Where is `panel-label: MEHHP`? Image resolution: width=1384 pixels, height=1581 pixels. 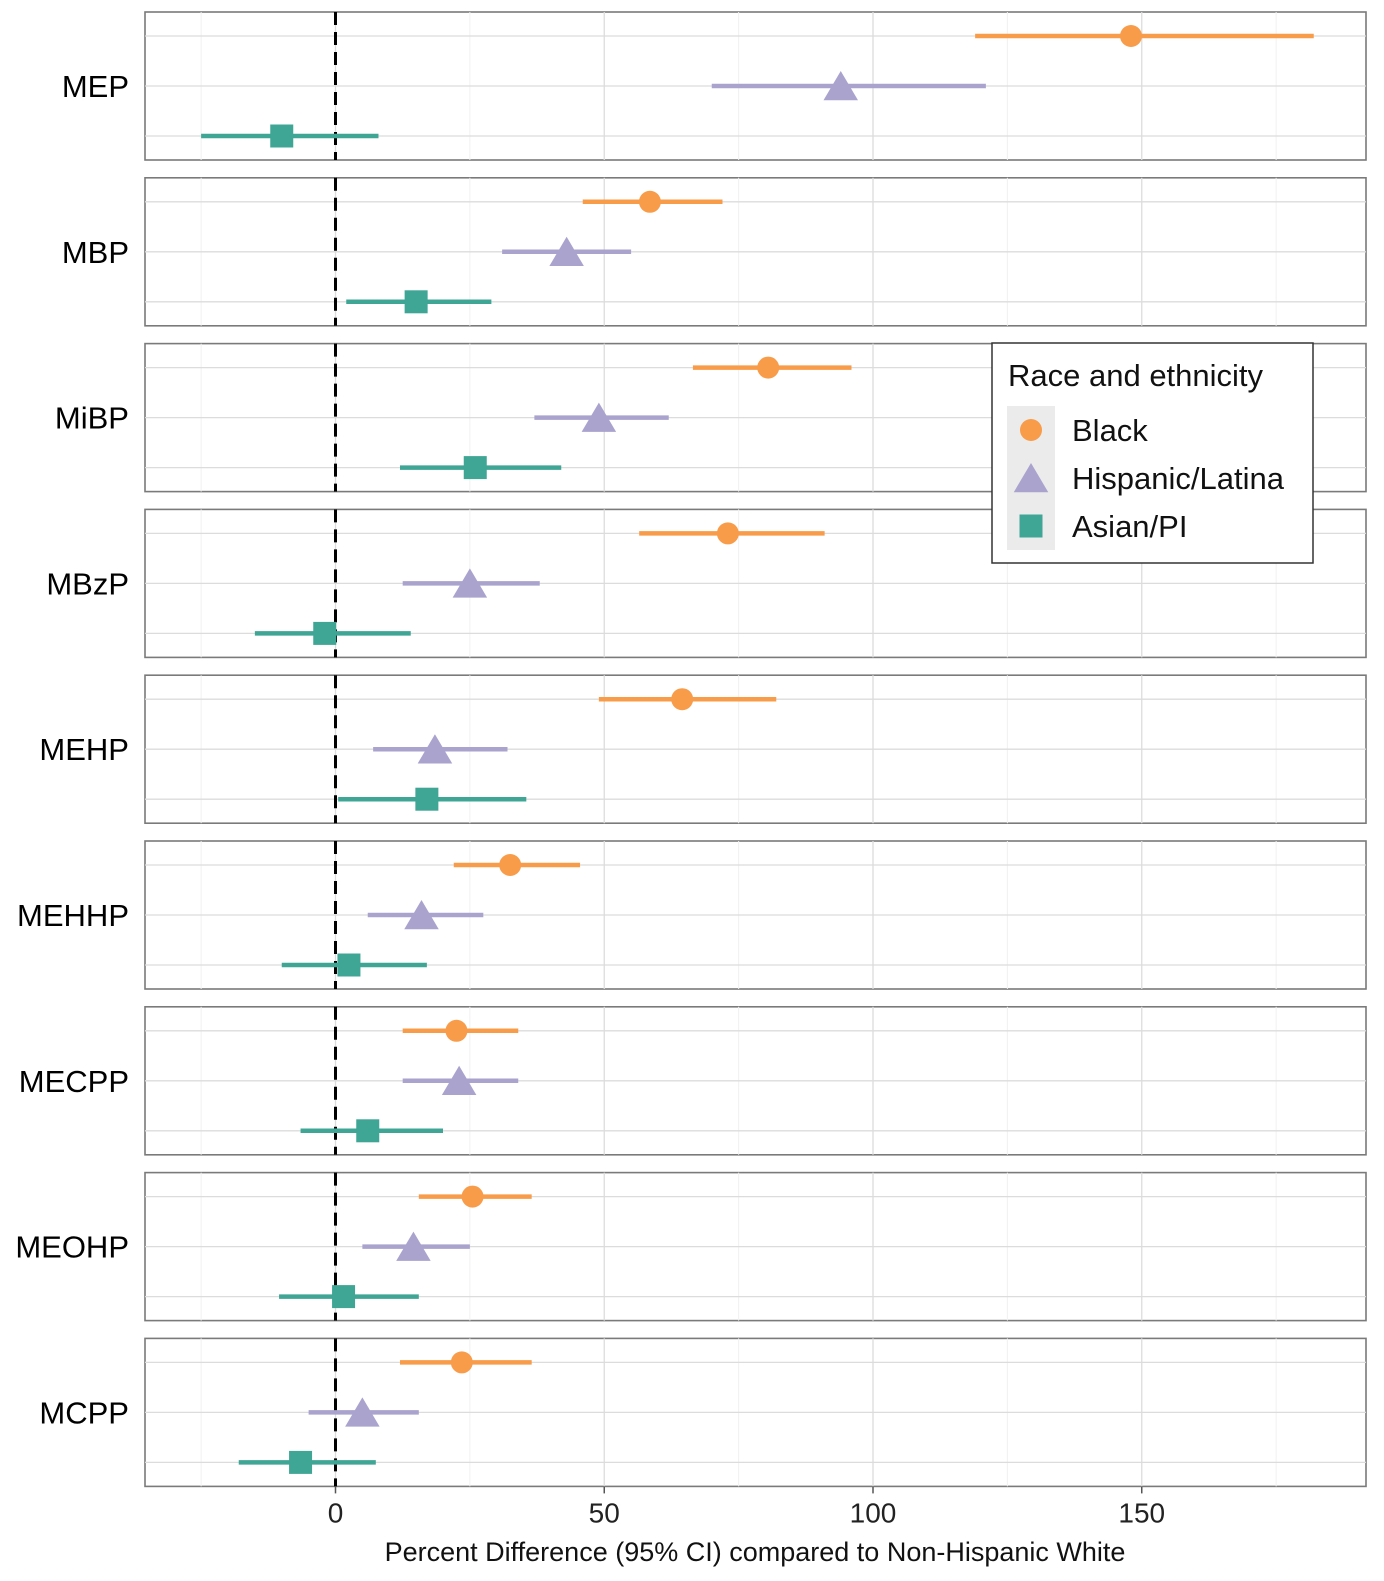 panel-label: MEHHP is located at coordinates (73, 915).